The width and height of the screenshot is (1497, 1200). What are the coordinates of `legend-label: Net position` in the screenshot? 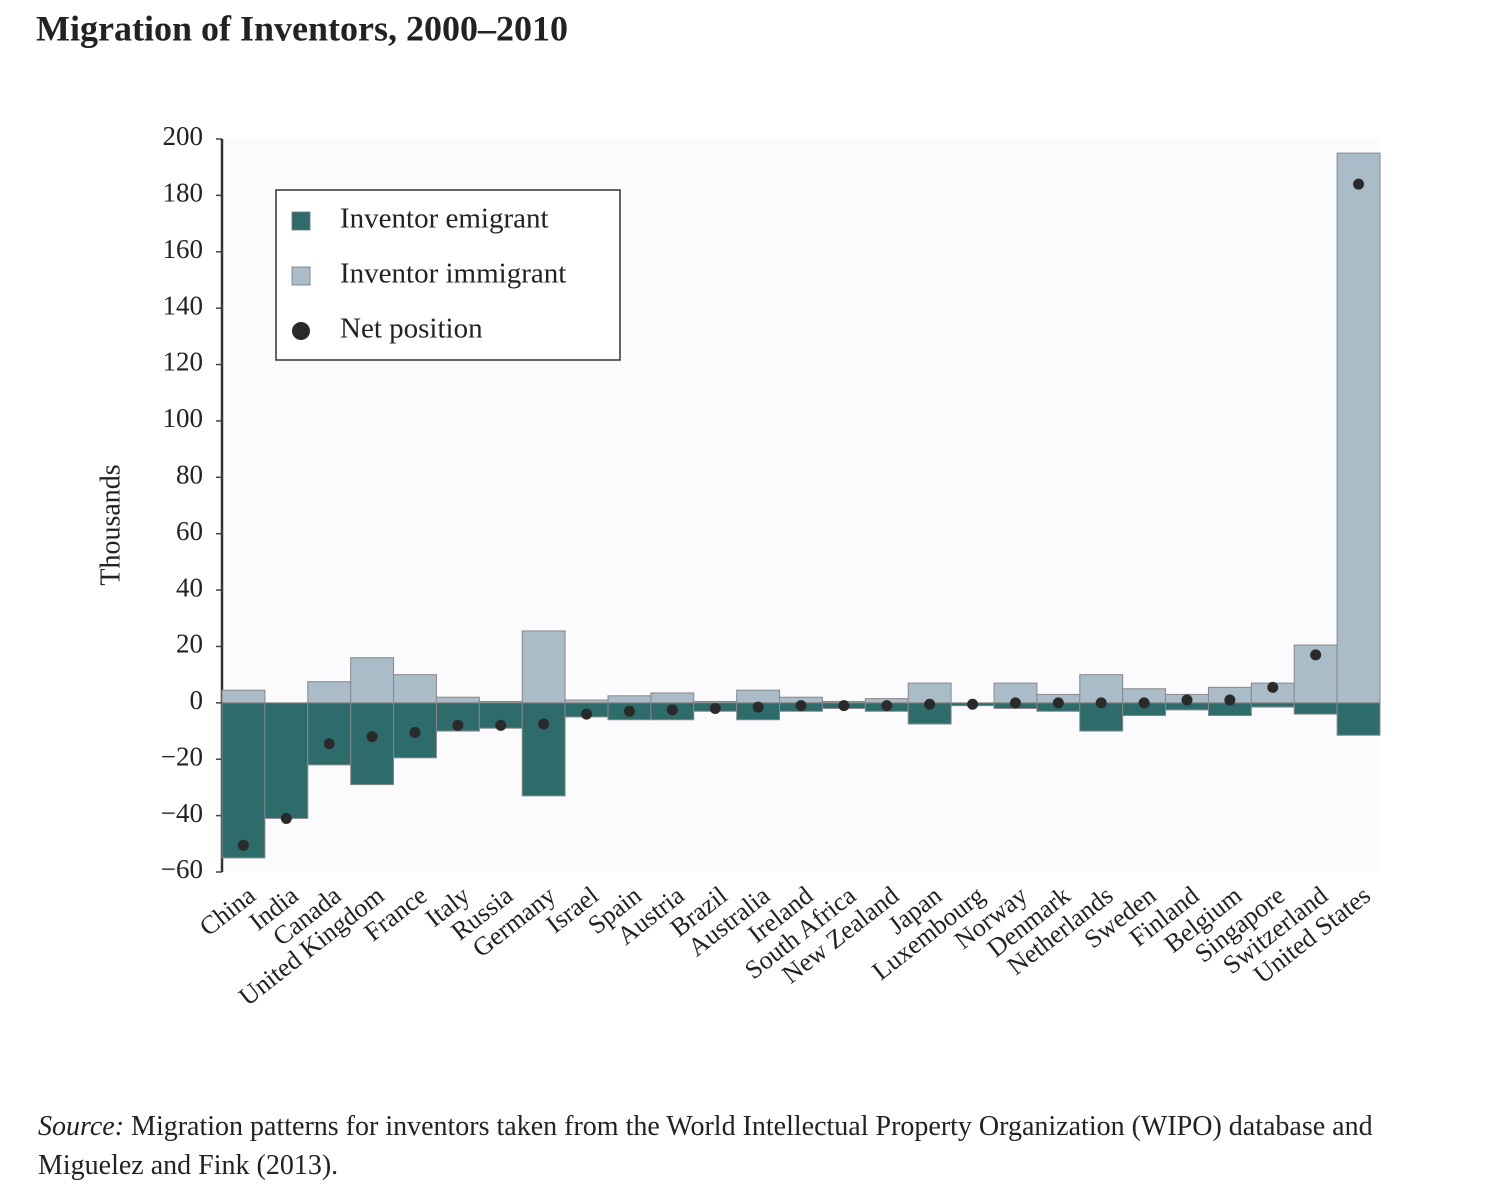 It's located at (411, 329).